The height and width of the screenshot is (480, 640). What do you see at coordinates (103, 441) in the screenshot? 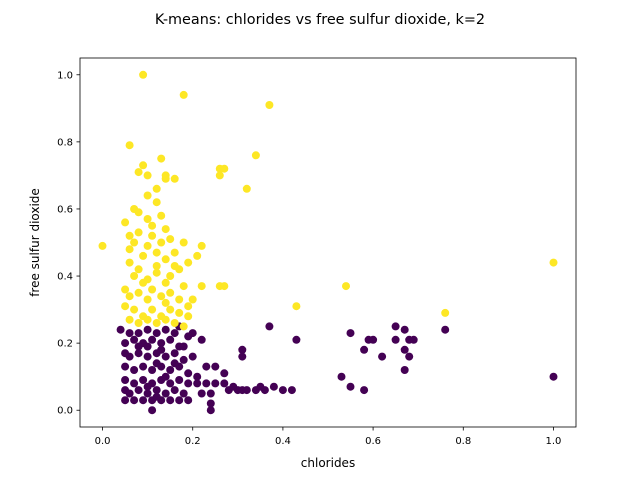
I see `x-tick-label: 0.0` at bounding box center [103, 441].